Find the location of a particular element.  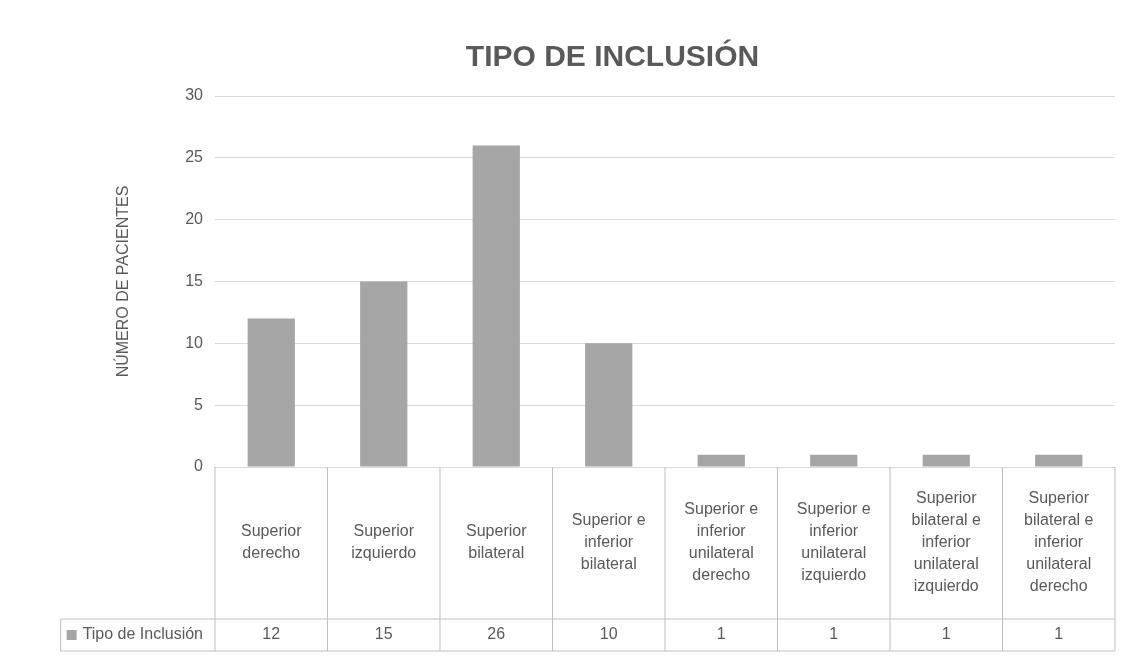

data-label: 10 is located at coordinates (608, 634).